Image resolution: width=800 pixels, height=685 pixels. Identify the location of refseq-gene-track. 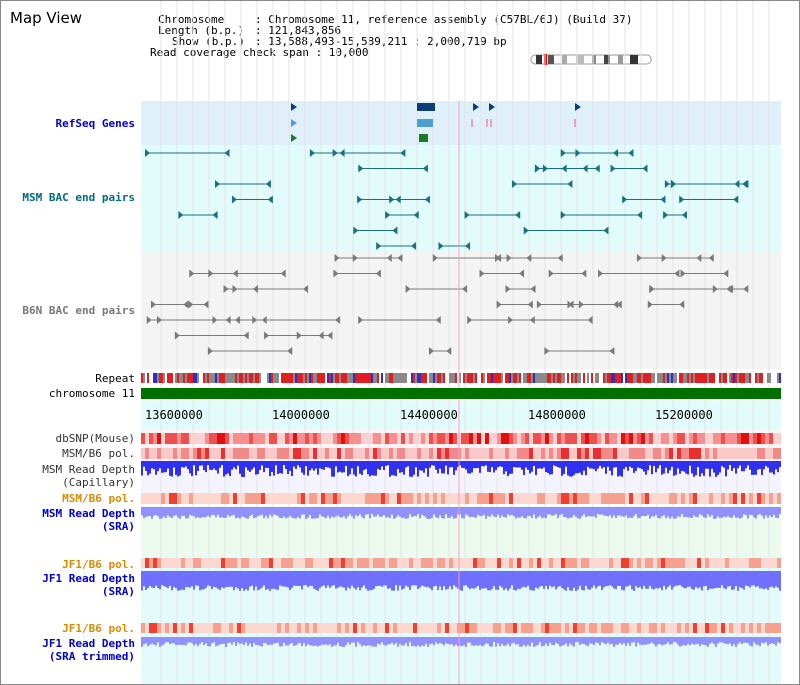
(436, 122).